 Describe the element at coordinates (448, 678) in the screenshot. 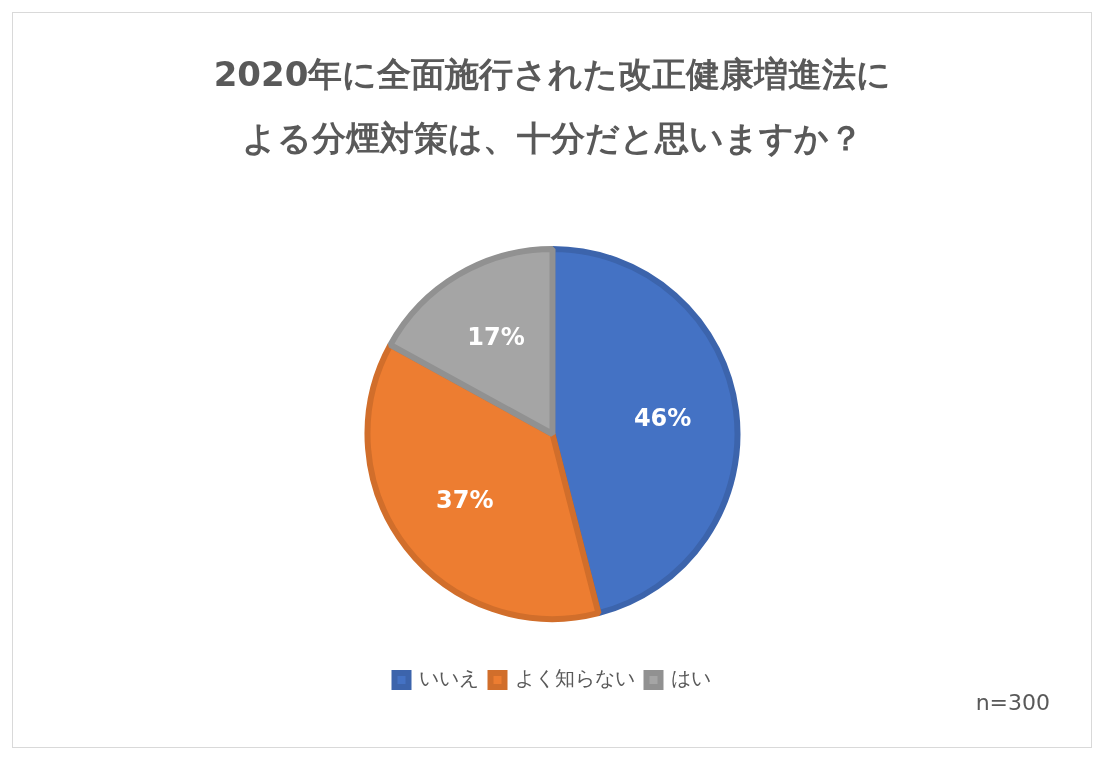

I see `legend-label: いいえ` at that location.